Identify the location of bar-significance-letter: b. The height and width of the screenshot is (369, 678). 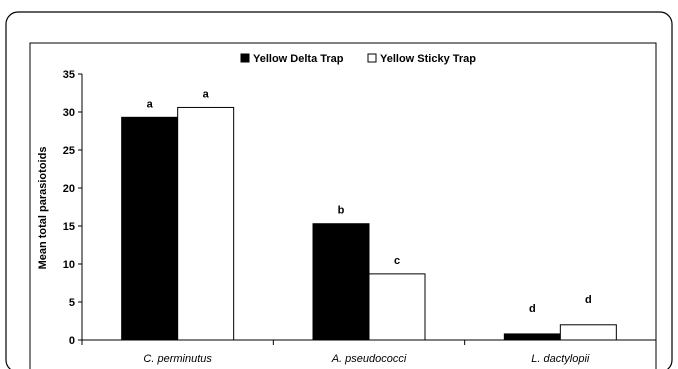
(341, 211).